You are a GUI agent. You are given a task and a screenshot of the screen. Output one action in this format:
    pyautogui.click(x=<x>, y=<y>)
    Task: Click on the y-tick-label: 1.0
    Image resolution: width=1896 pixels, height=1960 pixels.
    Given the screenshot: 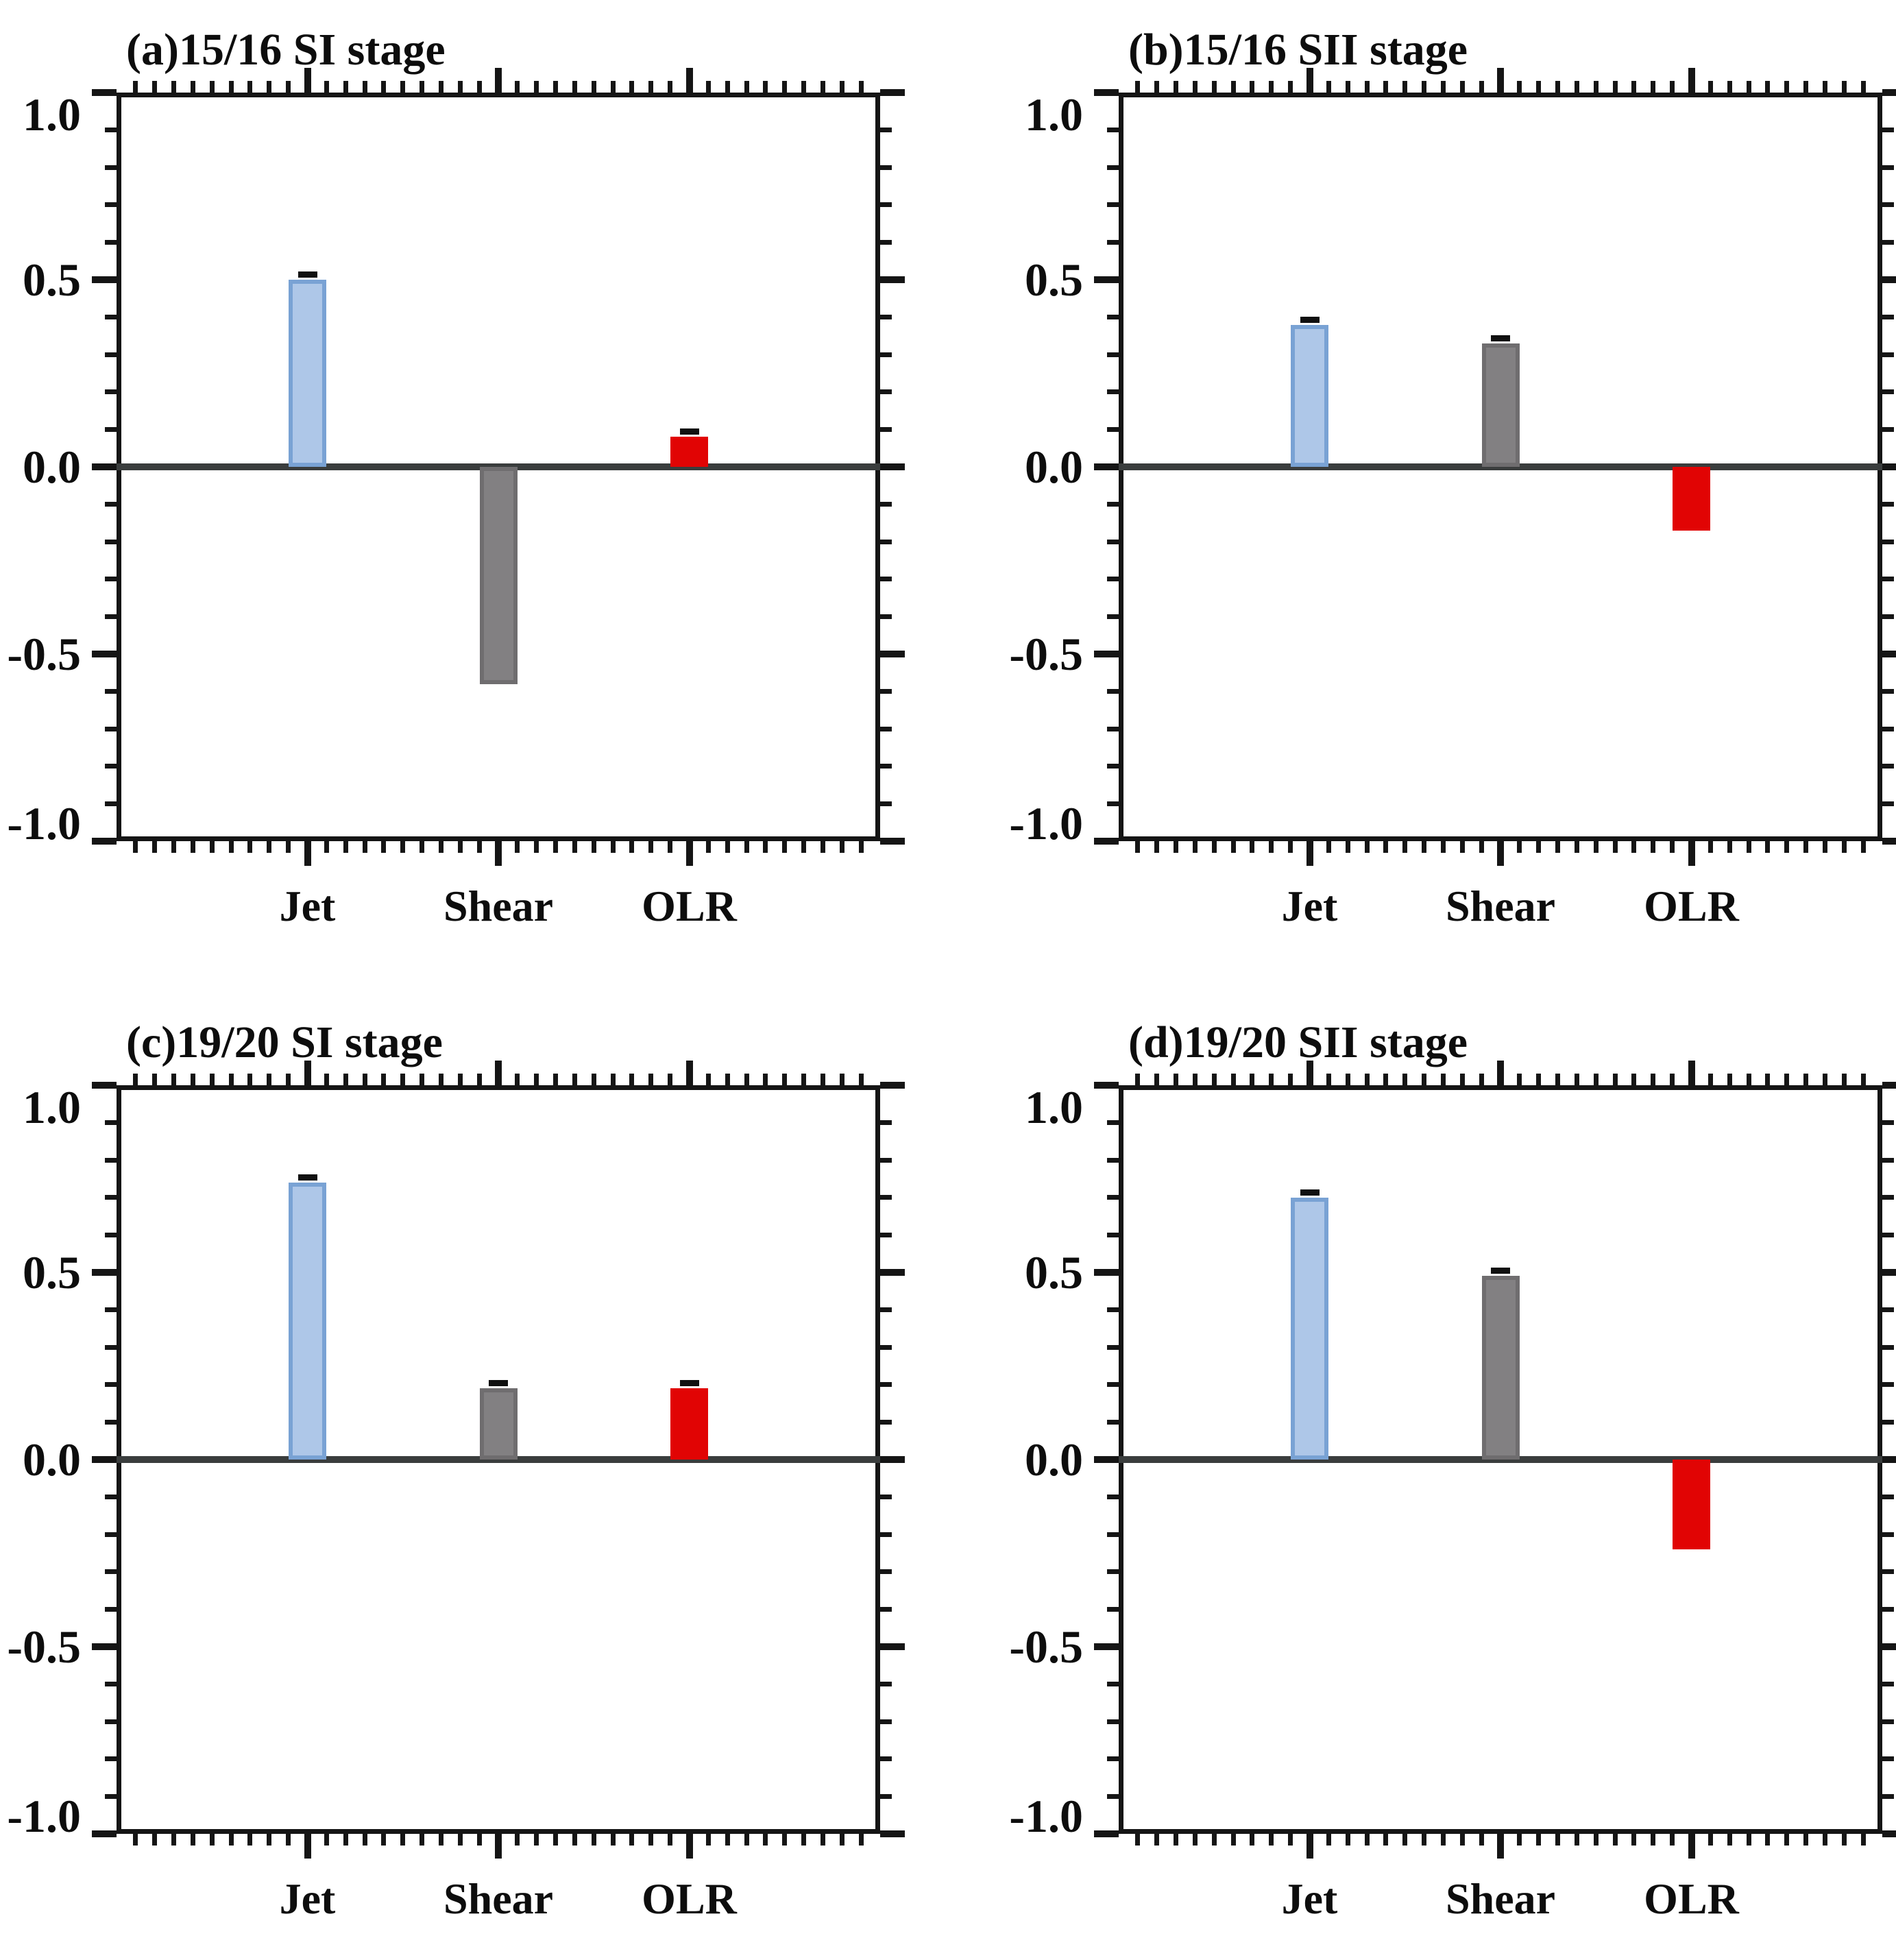 What is the action you would take?
    pyautogui.click(x=1054, y=114)
    